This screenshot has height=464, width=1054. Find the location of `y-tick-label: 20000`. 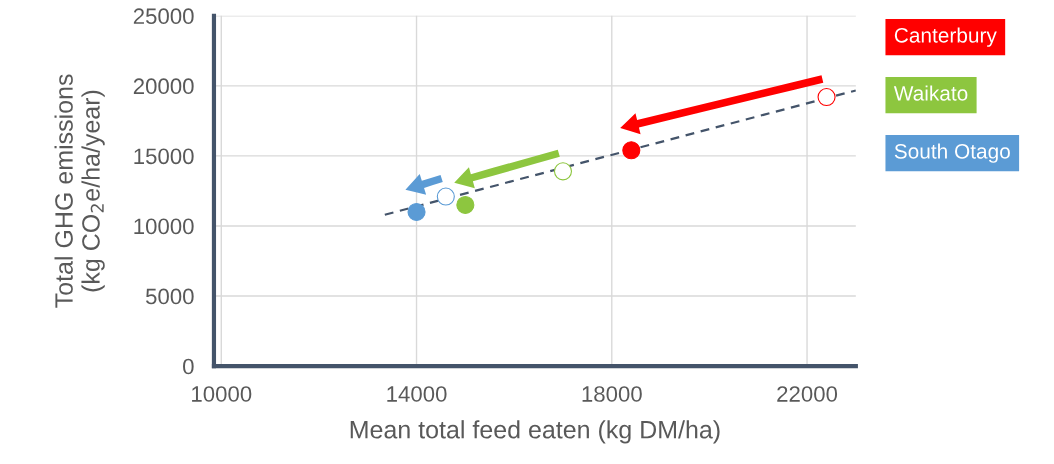

y-tick-label: 20000 is located at coordinates (163, 86).